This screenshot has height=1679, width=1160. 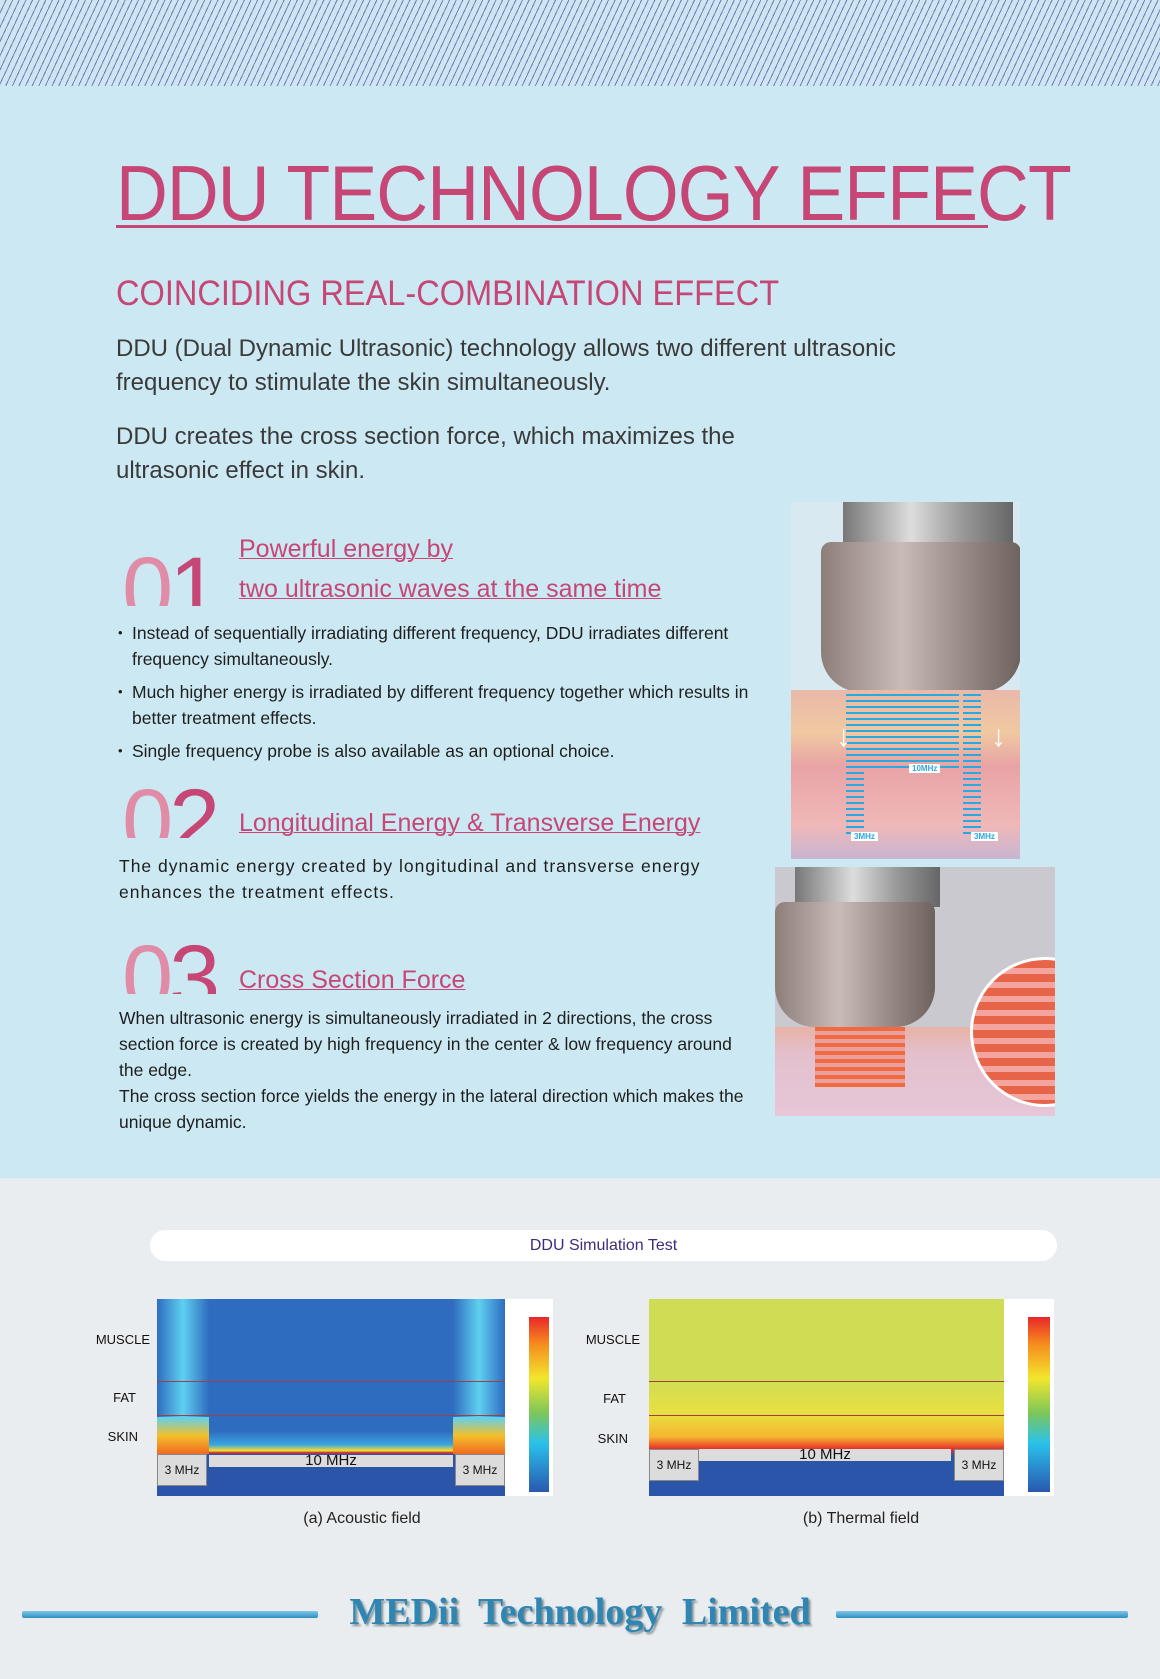 I want to click on acoustic-color-scale, so click(x=529, y=1397).